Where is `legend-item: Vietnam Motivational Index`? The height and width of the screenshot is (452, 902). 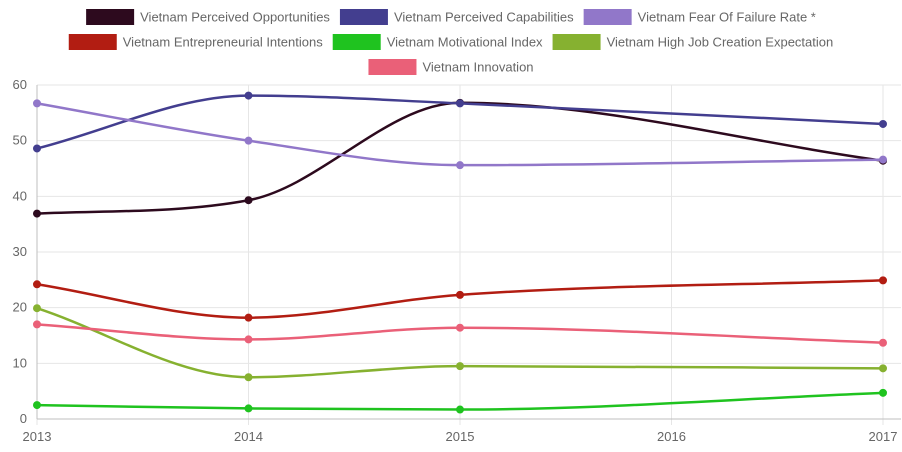
legend-item: Vietnam Motivational Index is located at coordinates (437, 42).